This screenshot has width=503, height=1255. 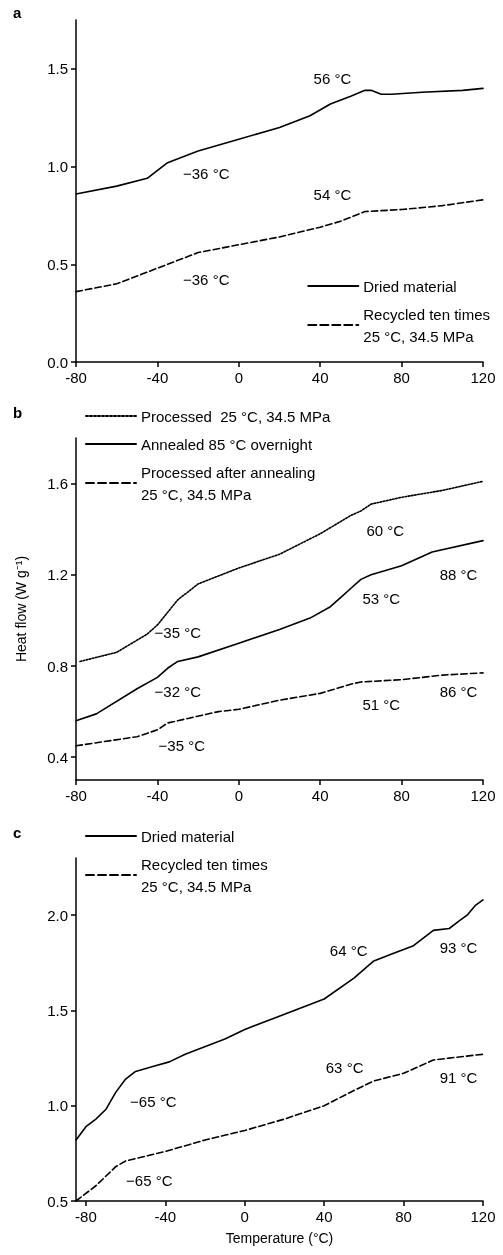 I want to click on chart-title: c, so click(x=17, y=832).